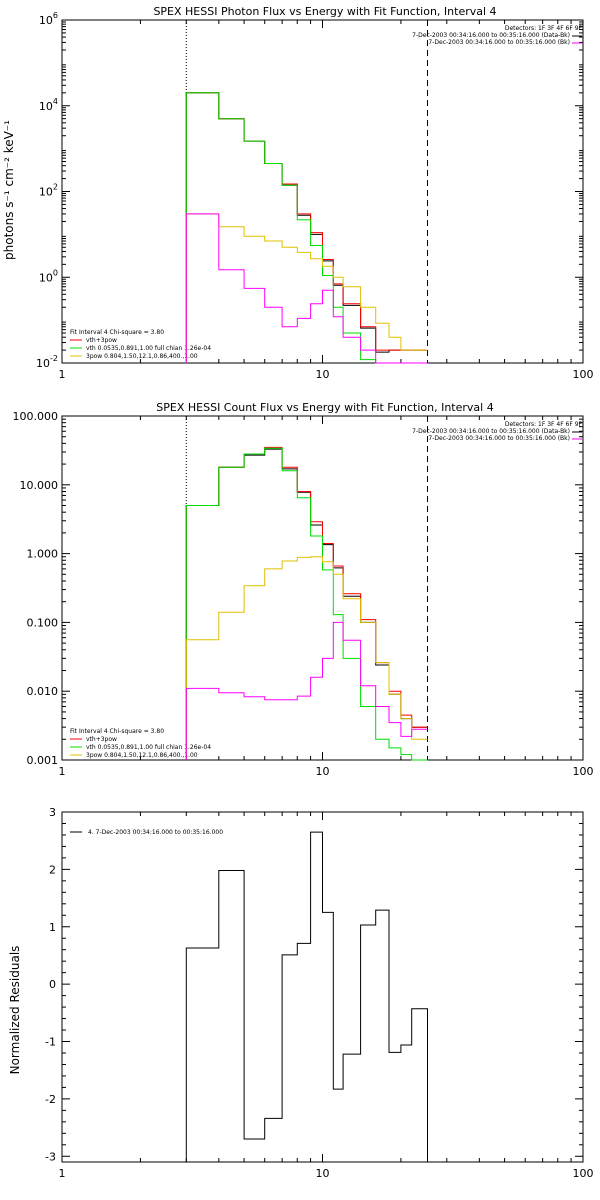  I want to click on y-tick-label: 0, so click(52, 984).